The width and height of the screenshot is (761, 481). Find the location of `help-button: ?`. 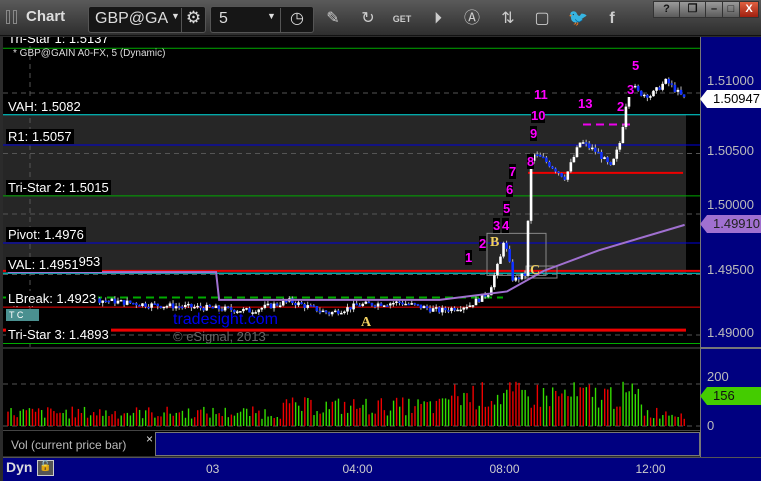

help-button: ? is located at coordinates (666, 9).